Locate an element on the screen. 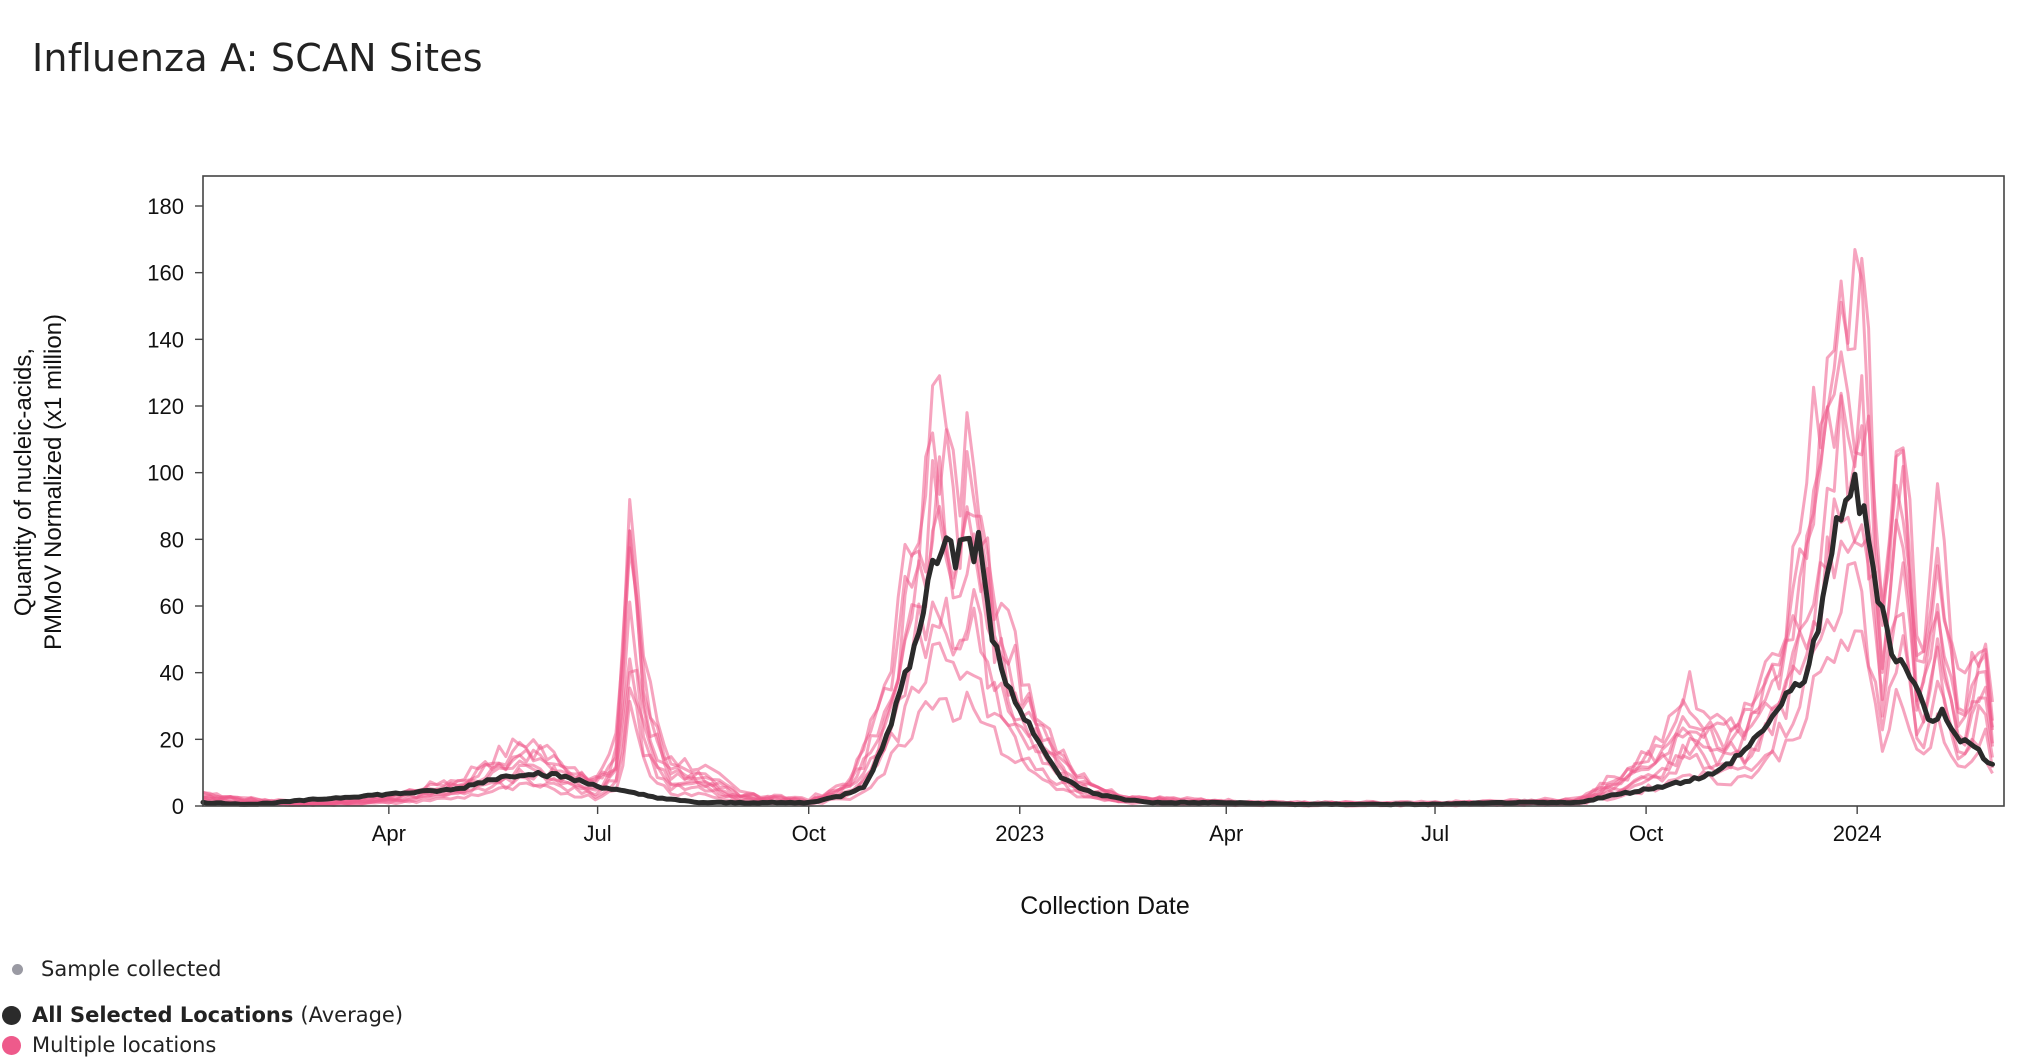  y-tick-label: 60 is located at coordinates (172, 606).